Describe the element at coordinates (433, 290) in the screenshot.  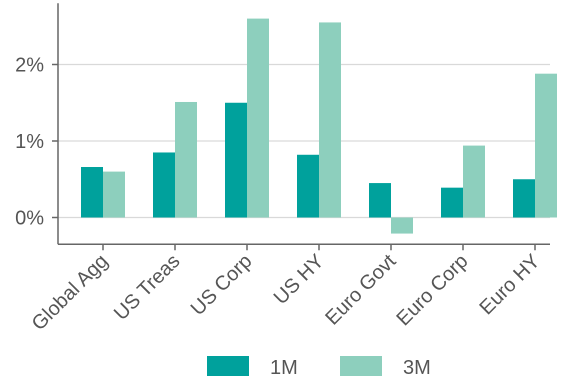
I see `x-tick-label: Euro Corp` at that location.